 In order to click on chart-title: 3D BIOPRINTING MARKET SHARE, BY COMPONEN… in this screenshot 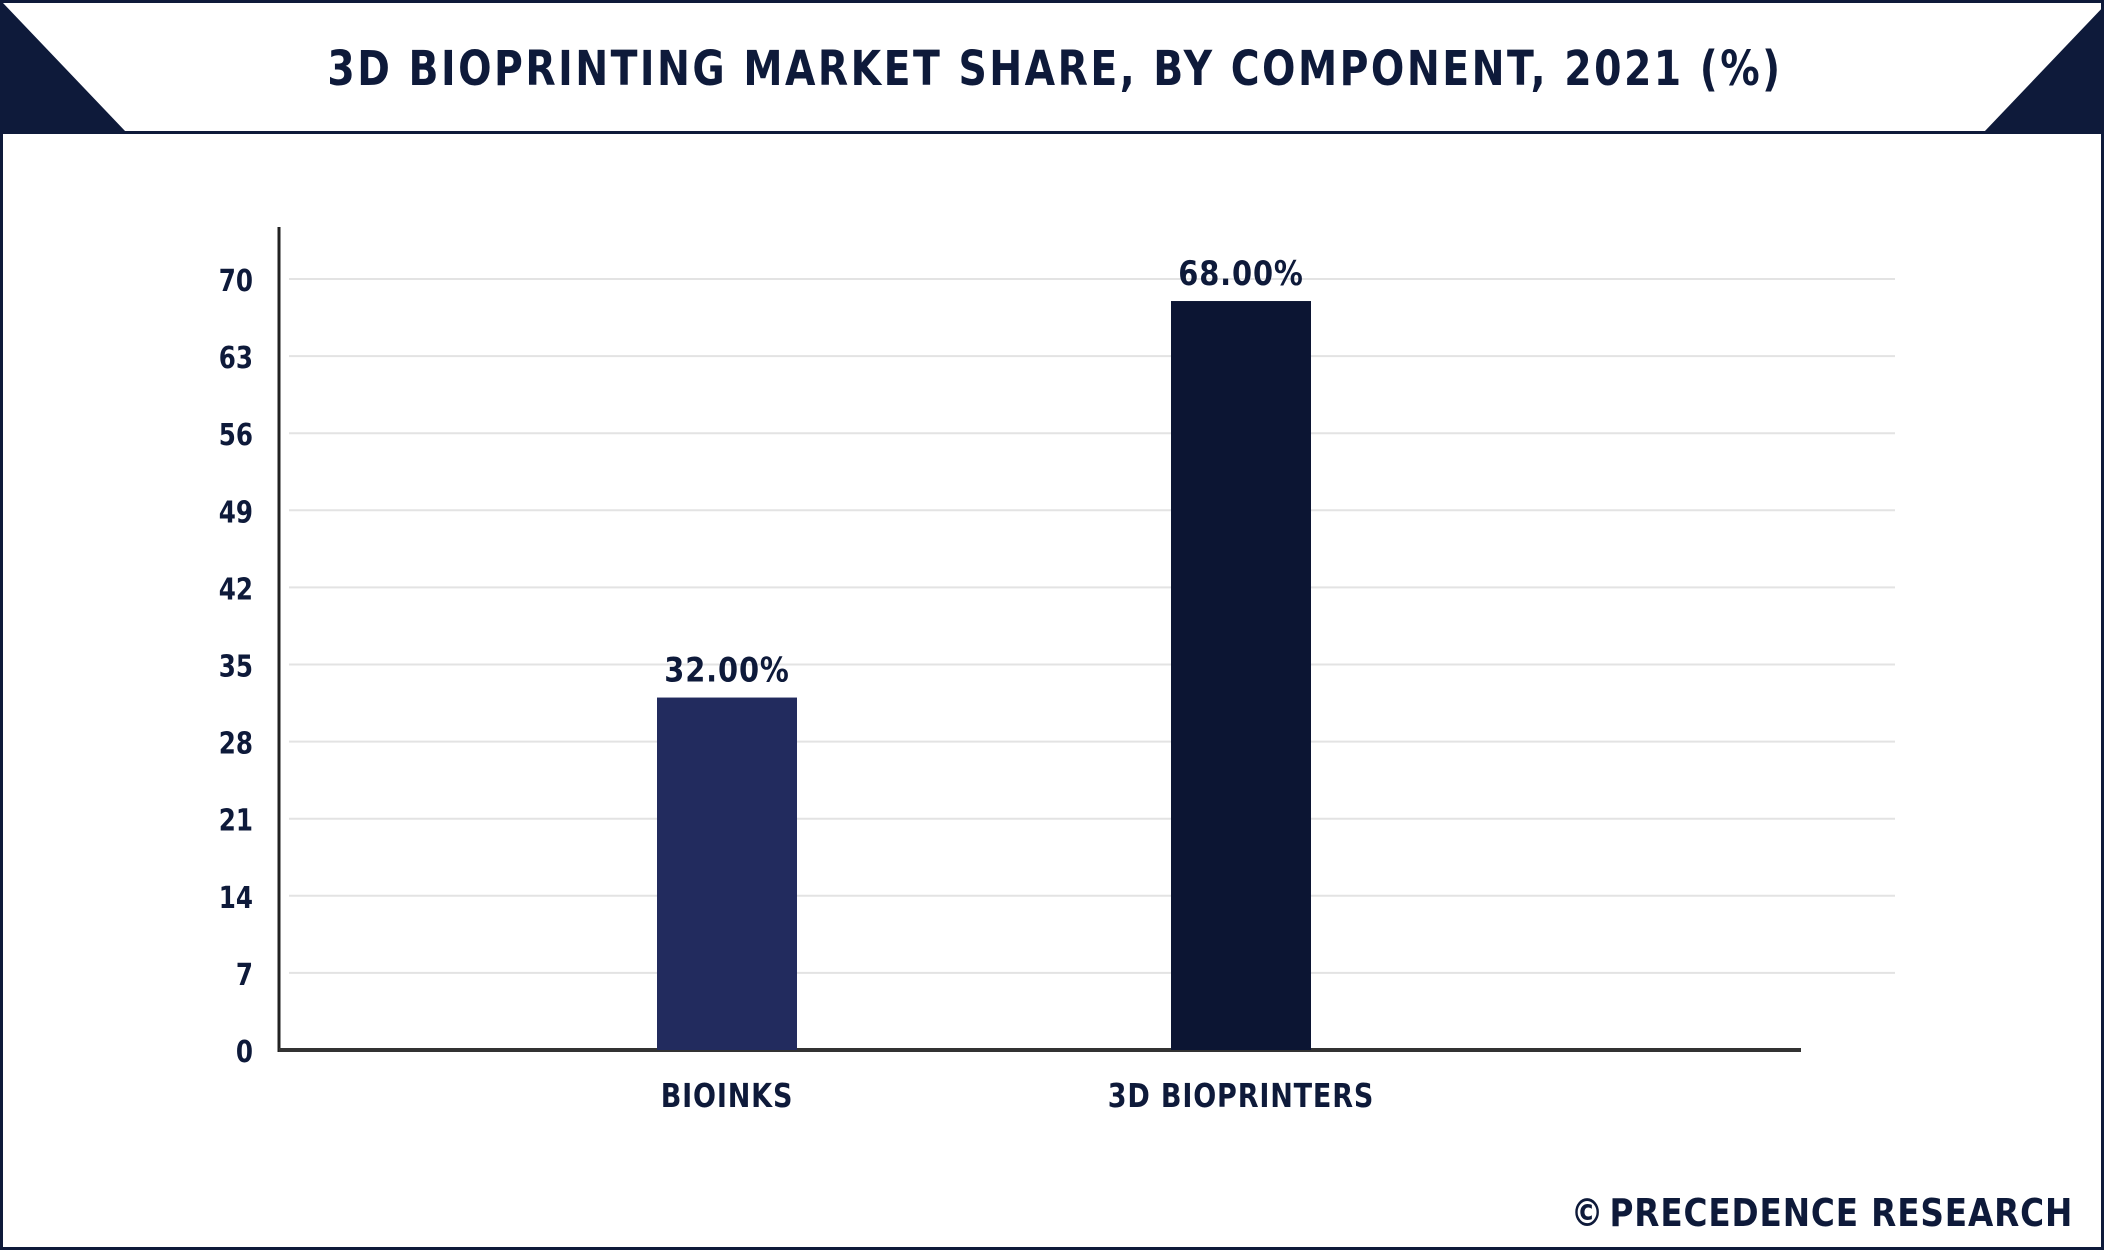, I will do `click(1055, 69)`.